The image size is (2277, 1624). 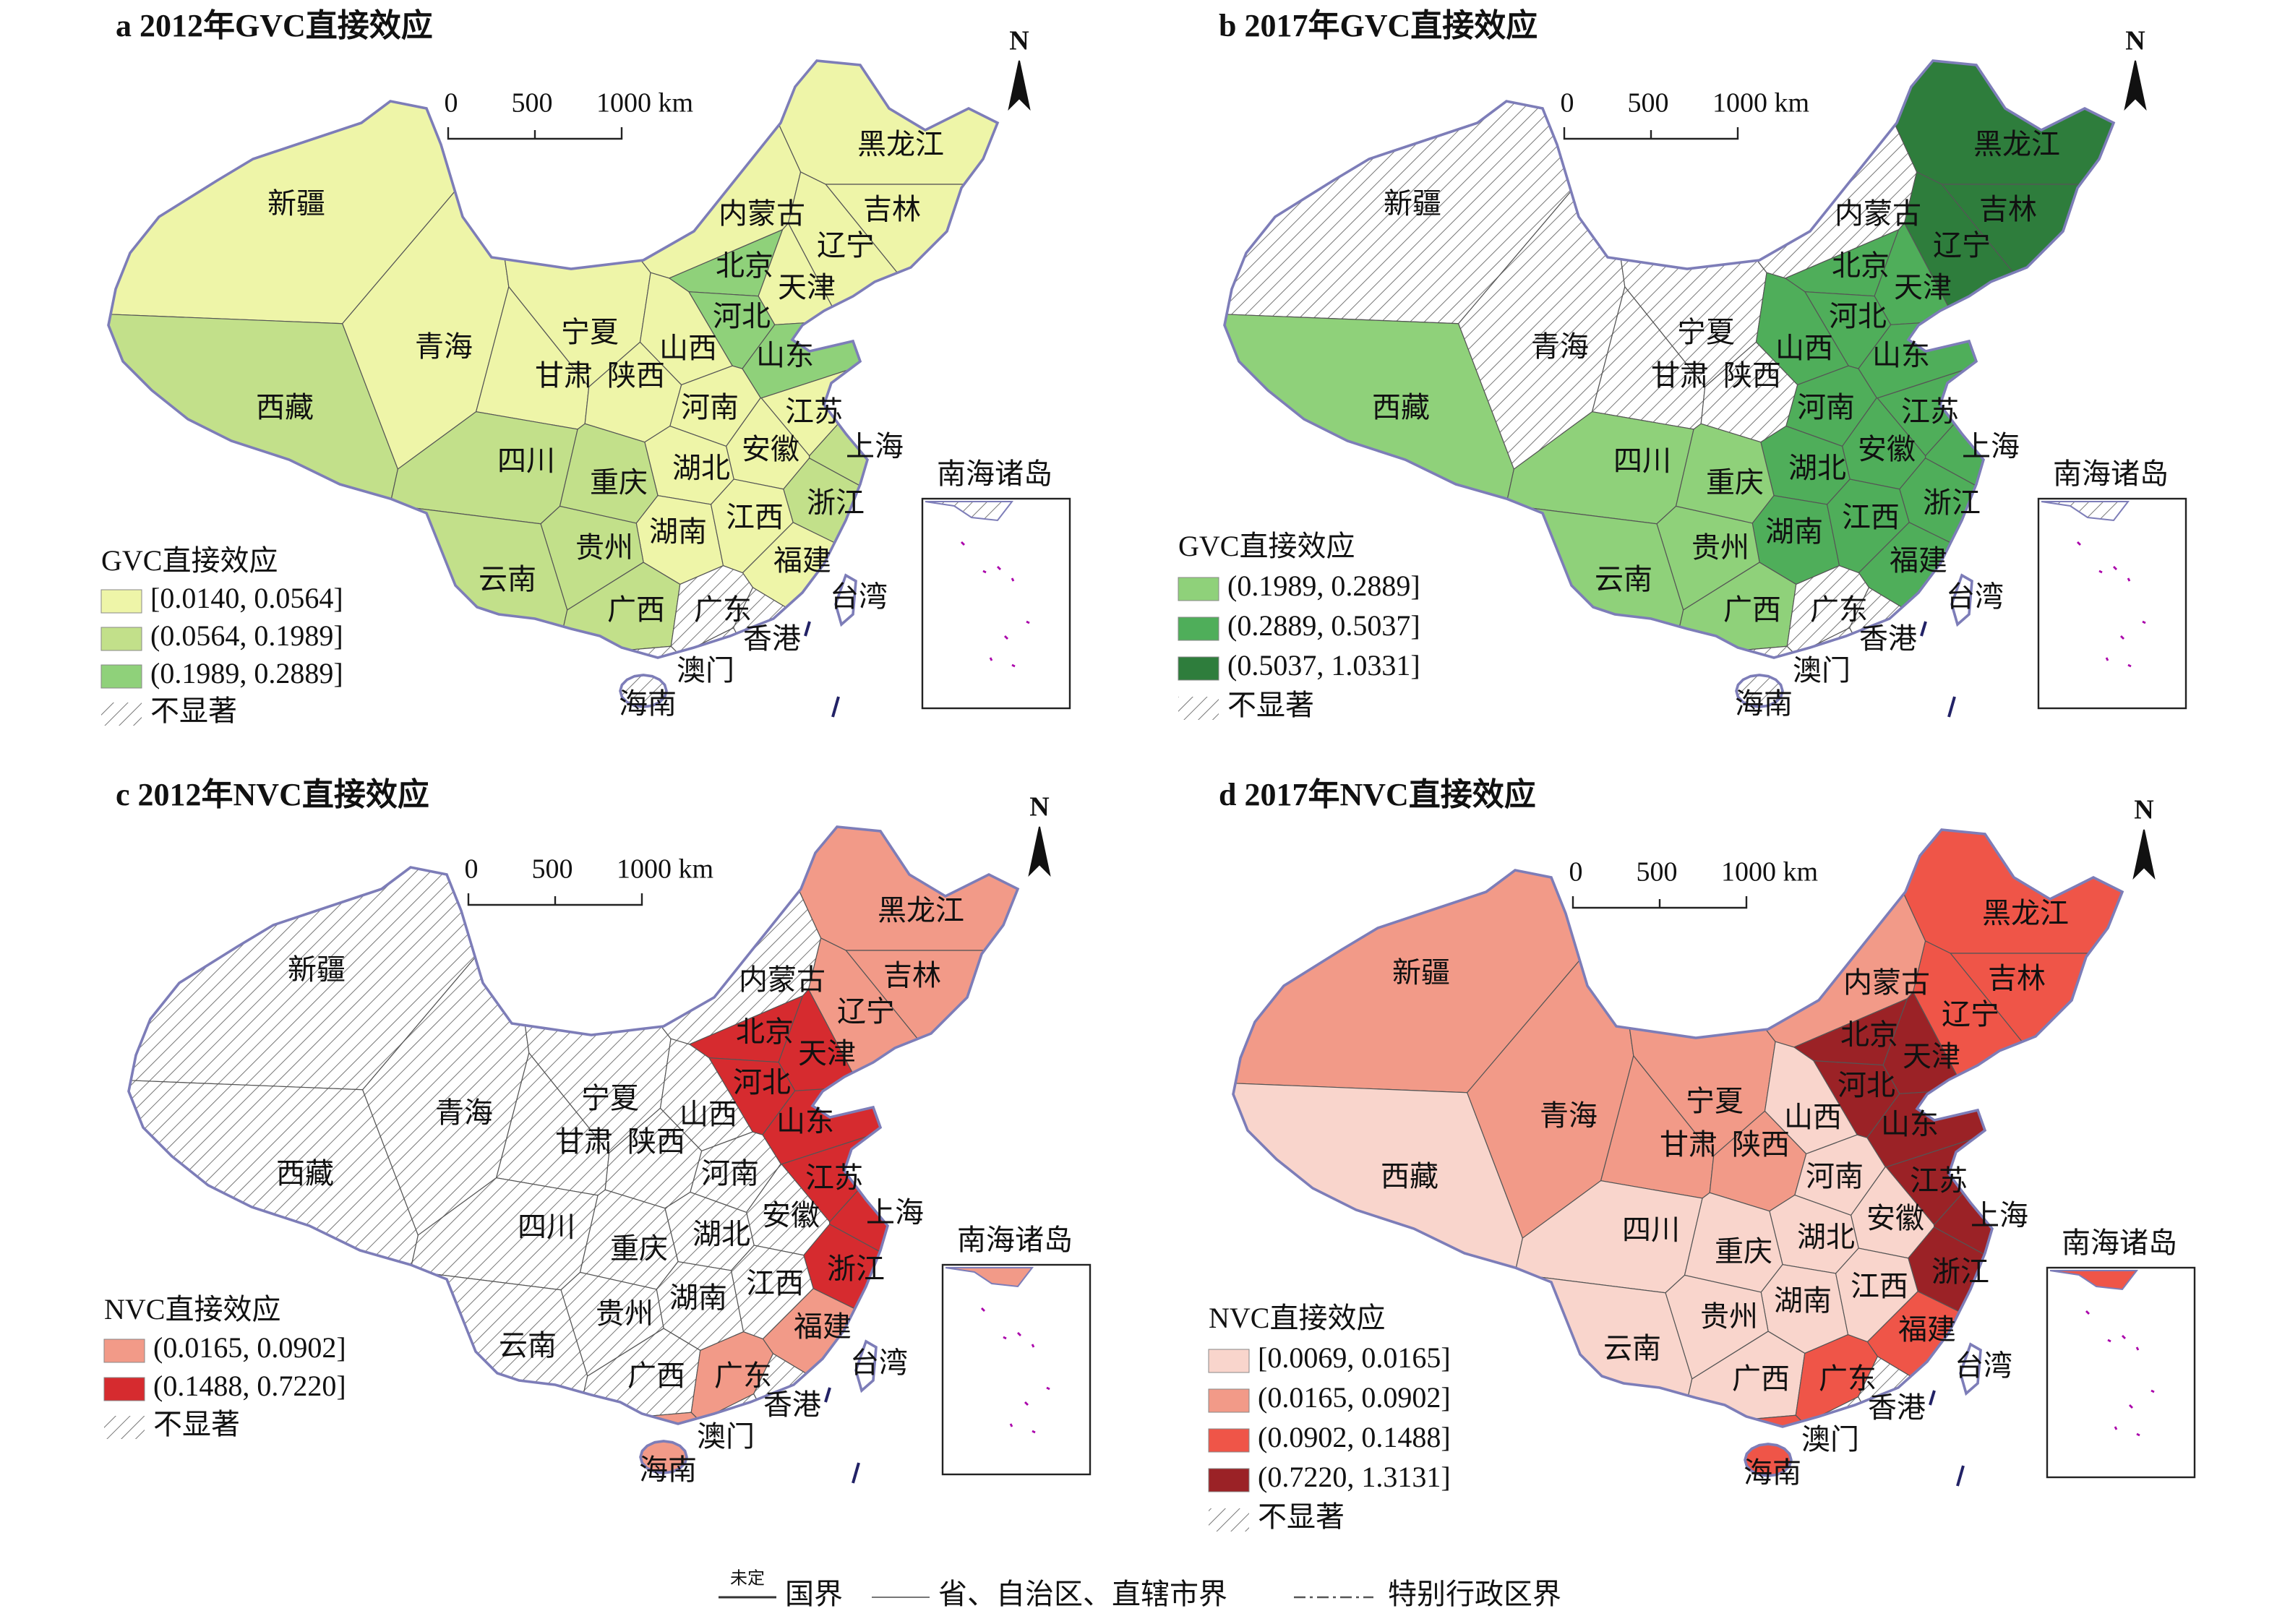 What do you see at coordinates (1377, 794) in the screenshot?
I see `panel-title: d 2017年NVC直接效应` at bounding box center [1377, 794].